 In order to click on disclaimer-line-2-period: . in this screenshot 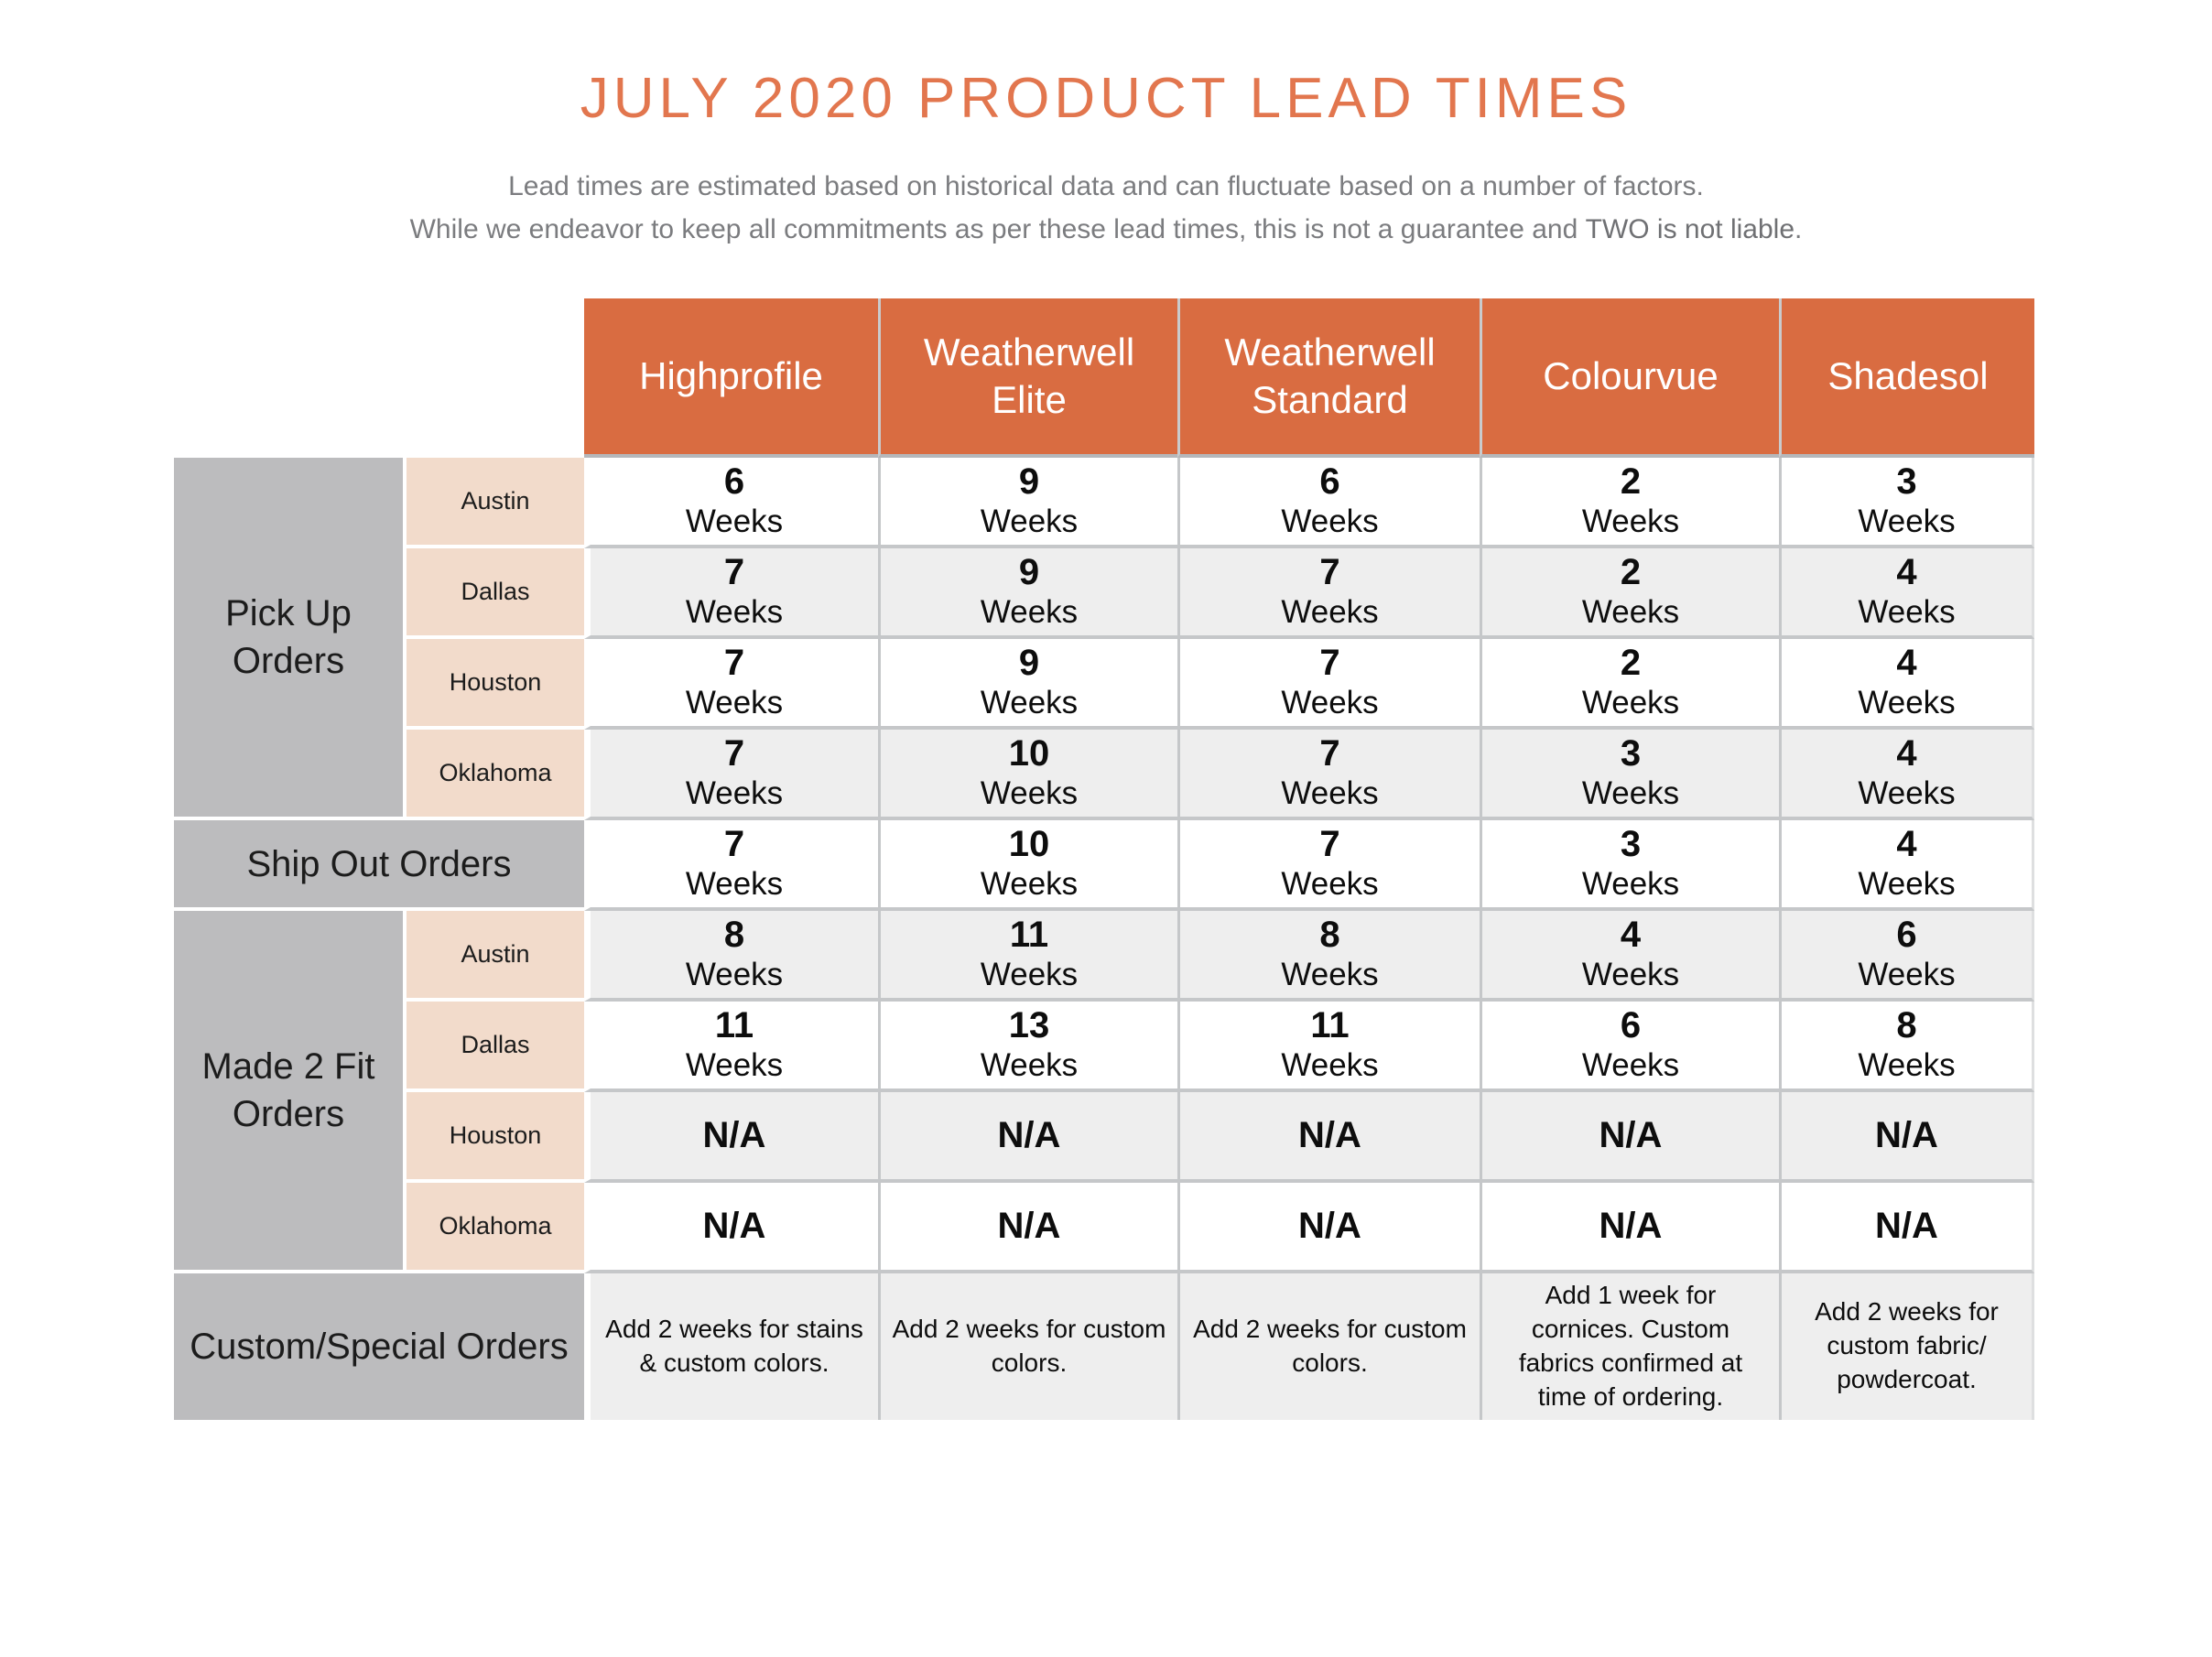, I will do `click(1799, 228)`.